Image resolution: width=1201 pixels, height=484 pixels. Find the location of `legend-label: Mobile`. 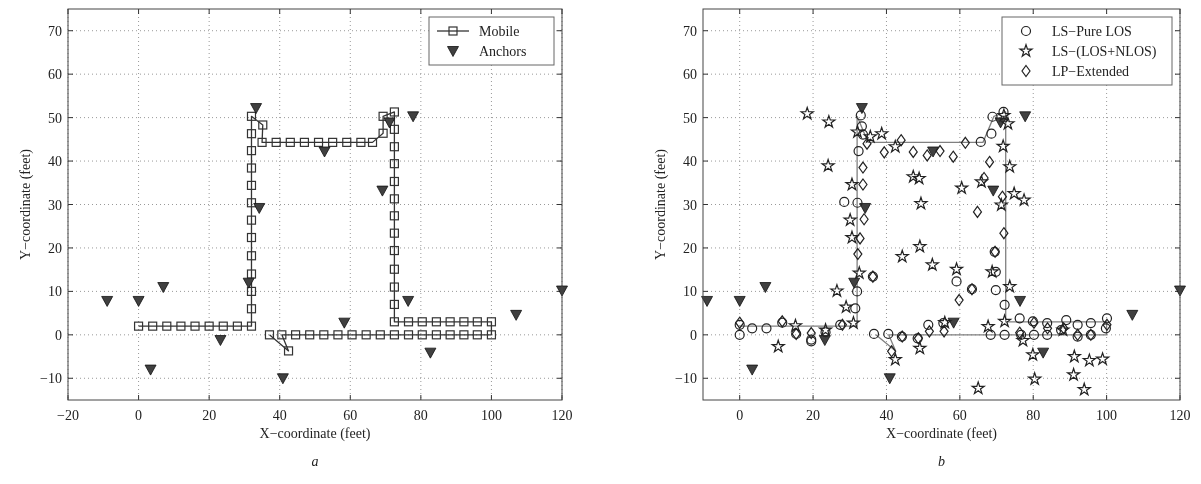

legend-label: Mobile is located at coordinates (499, 31).